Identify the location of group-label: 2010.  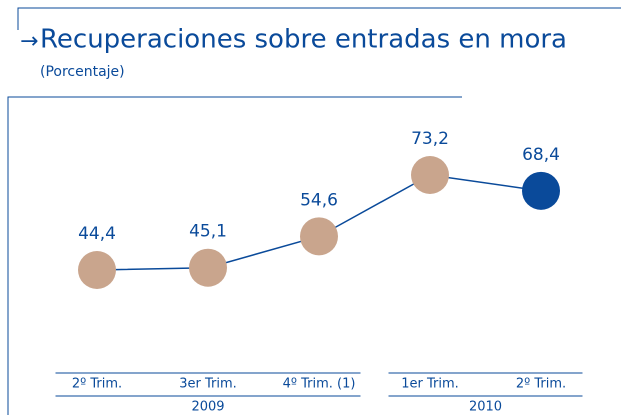
(485, 407).